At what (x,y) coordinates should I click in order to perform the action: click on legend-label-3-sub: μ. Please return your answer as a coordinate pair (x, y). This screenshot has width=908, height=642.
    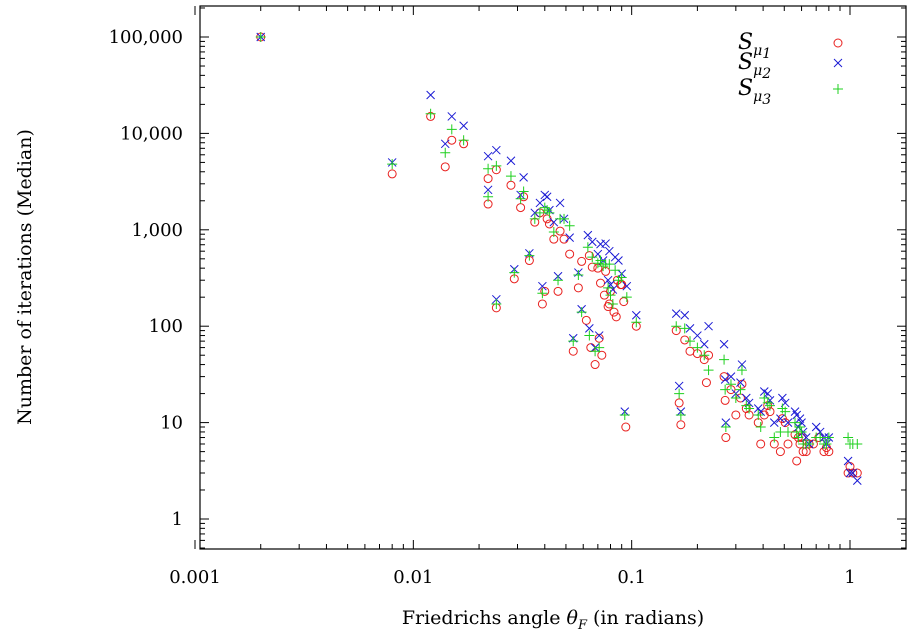
    Looking at the image, I should click on (757, 97).